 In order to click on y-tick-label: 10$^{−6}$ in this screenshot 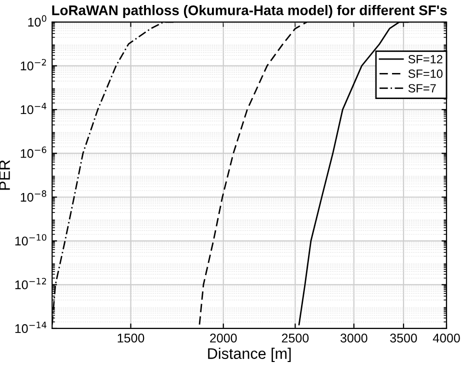, I will do `click(33, 152)`.